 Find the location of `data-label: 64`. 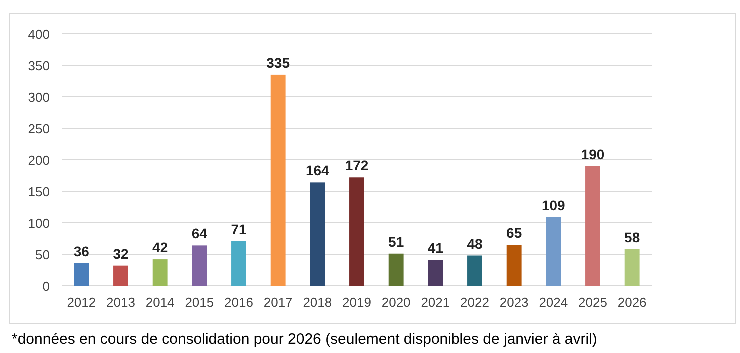

data-label: 64 is located at coordinates (200, 234).